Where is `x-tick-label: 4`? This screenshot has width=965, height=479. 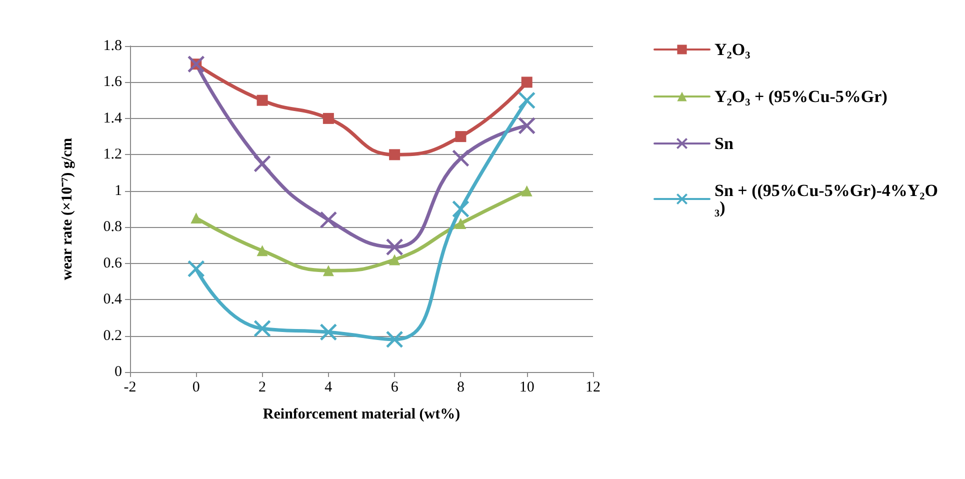 x-tick-label: 4 is located at coordinates (328, 388).